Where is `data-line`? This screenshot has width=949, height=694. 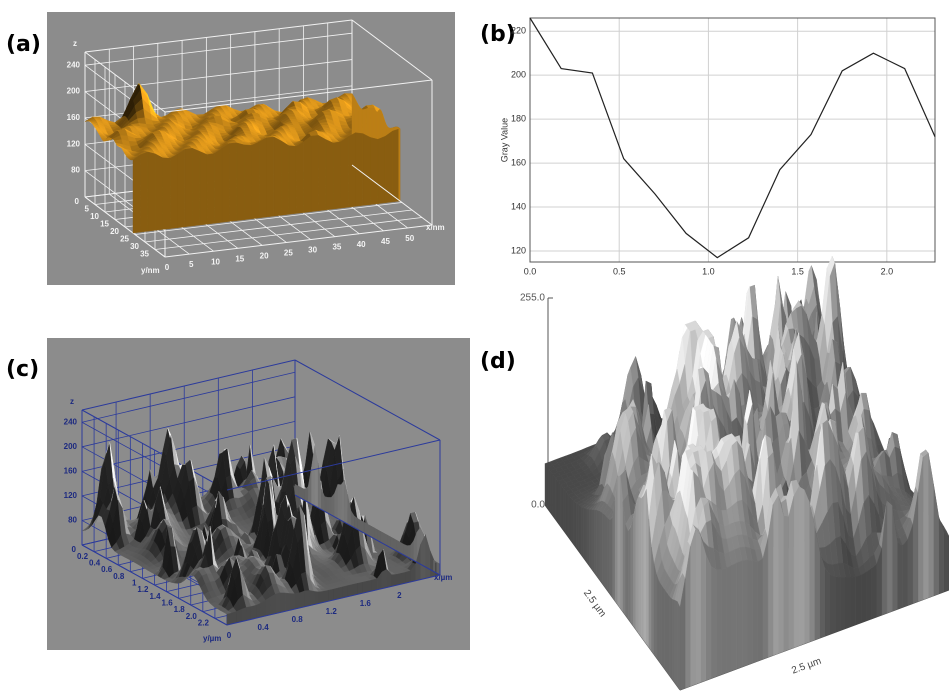
data-line is located at coordinates (732, 138).